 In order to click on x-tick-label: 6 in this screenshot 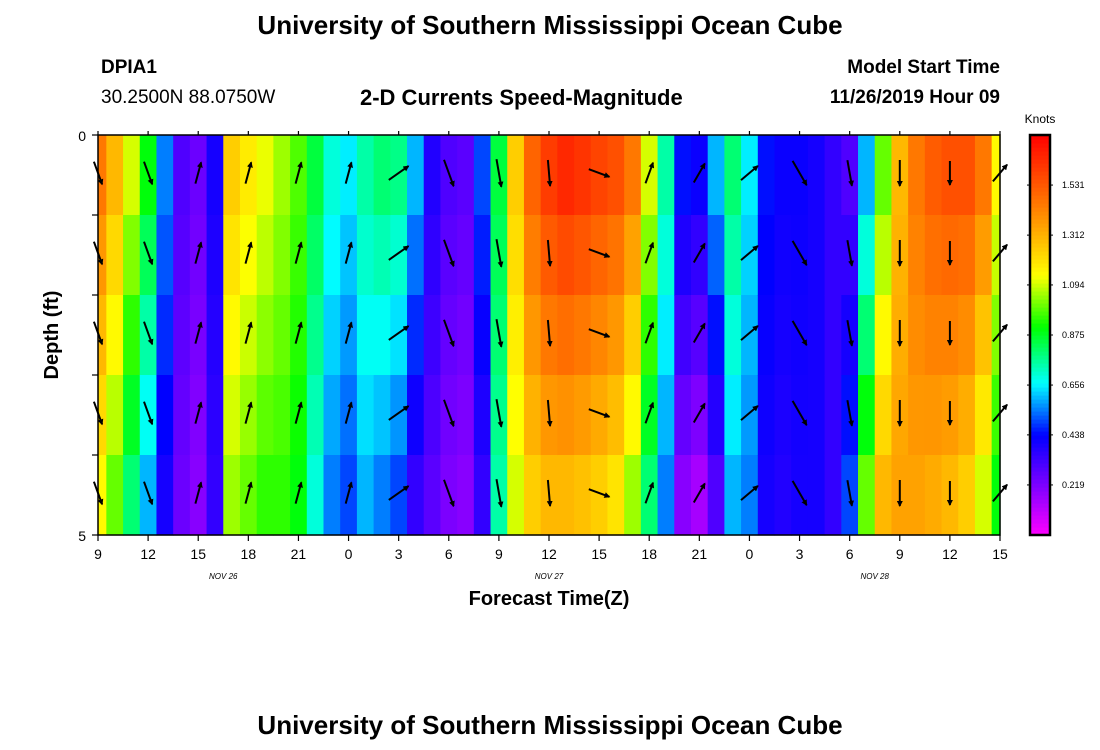, I will do `click(850, 554)`.